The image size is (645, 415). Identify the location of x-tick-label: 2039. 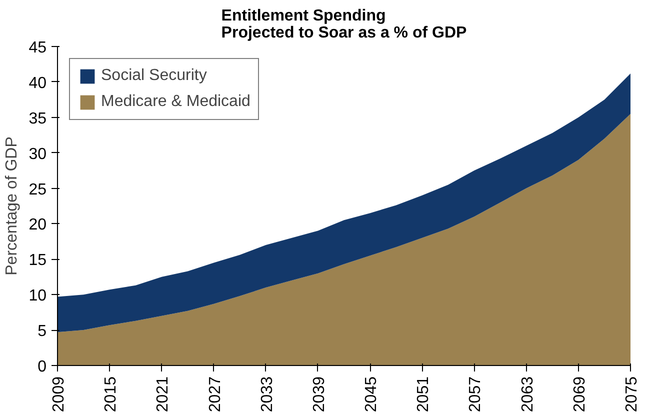
(319, 394).